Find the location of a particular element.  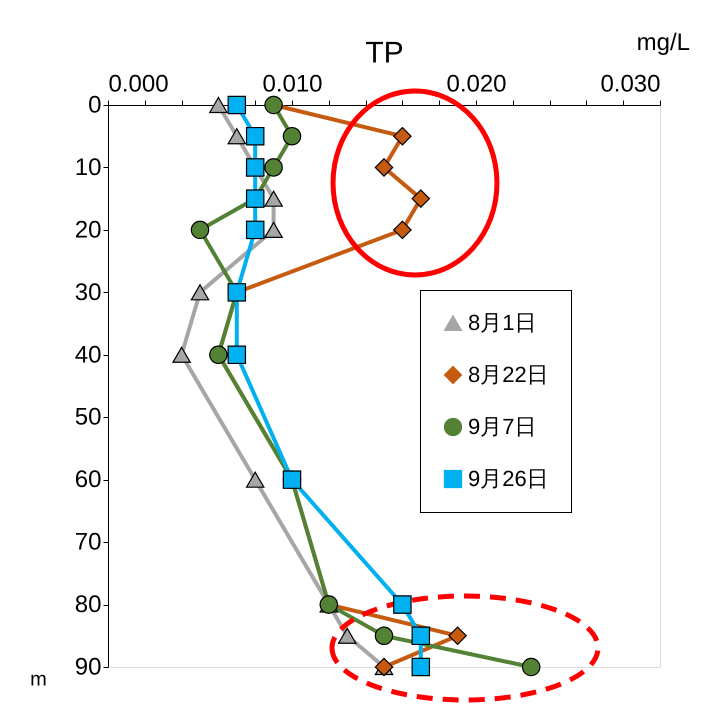

x-tick-label: 0.000 is located at coordinates (138, 84).